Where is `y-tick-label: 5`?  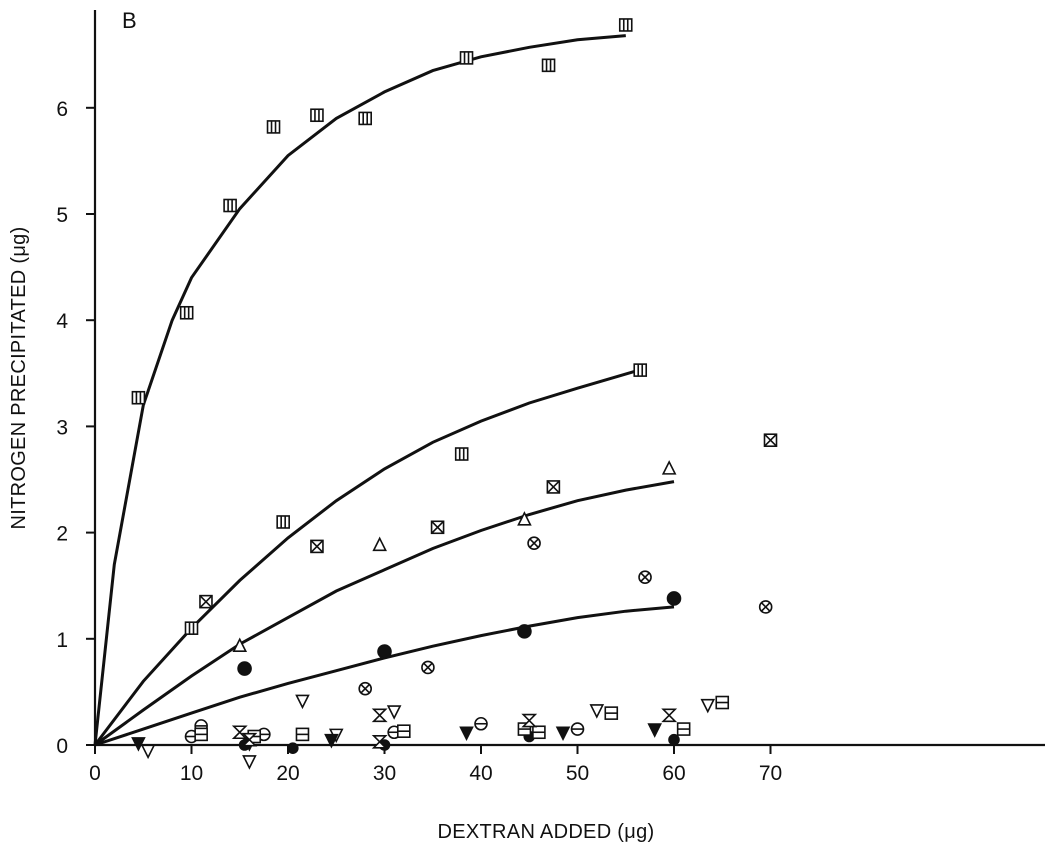 y-tick-label: 5 is located at coordinates (62, 215).